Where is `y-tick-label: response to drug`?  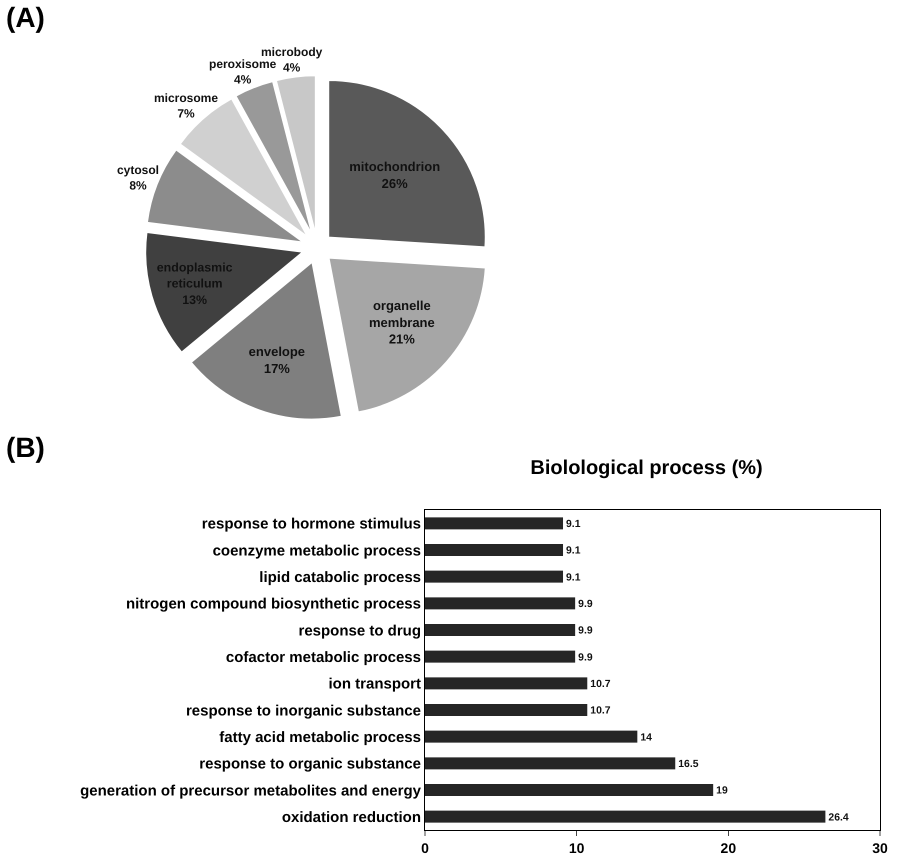 y-tick-label: response to drug is located at coordinates (359, 631).